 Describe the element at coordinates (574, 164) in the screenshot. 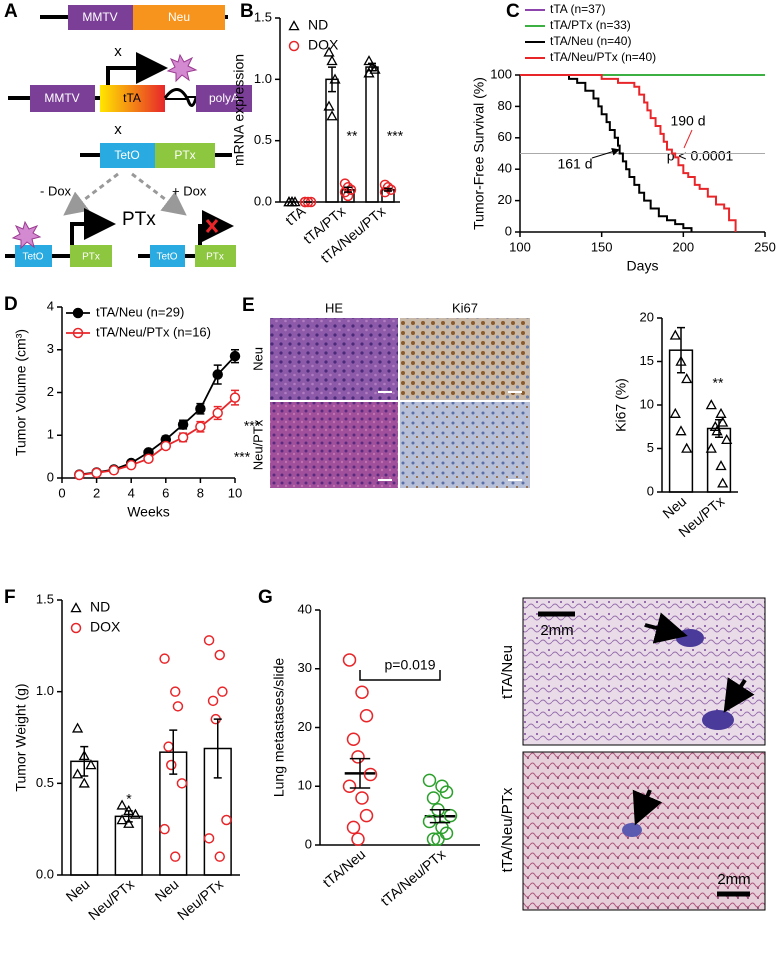

I see `annotation: 161 d` at that location.